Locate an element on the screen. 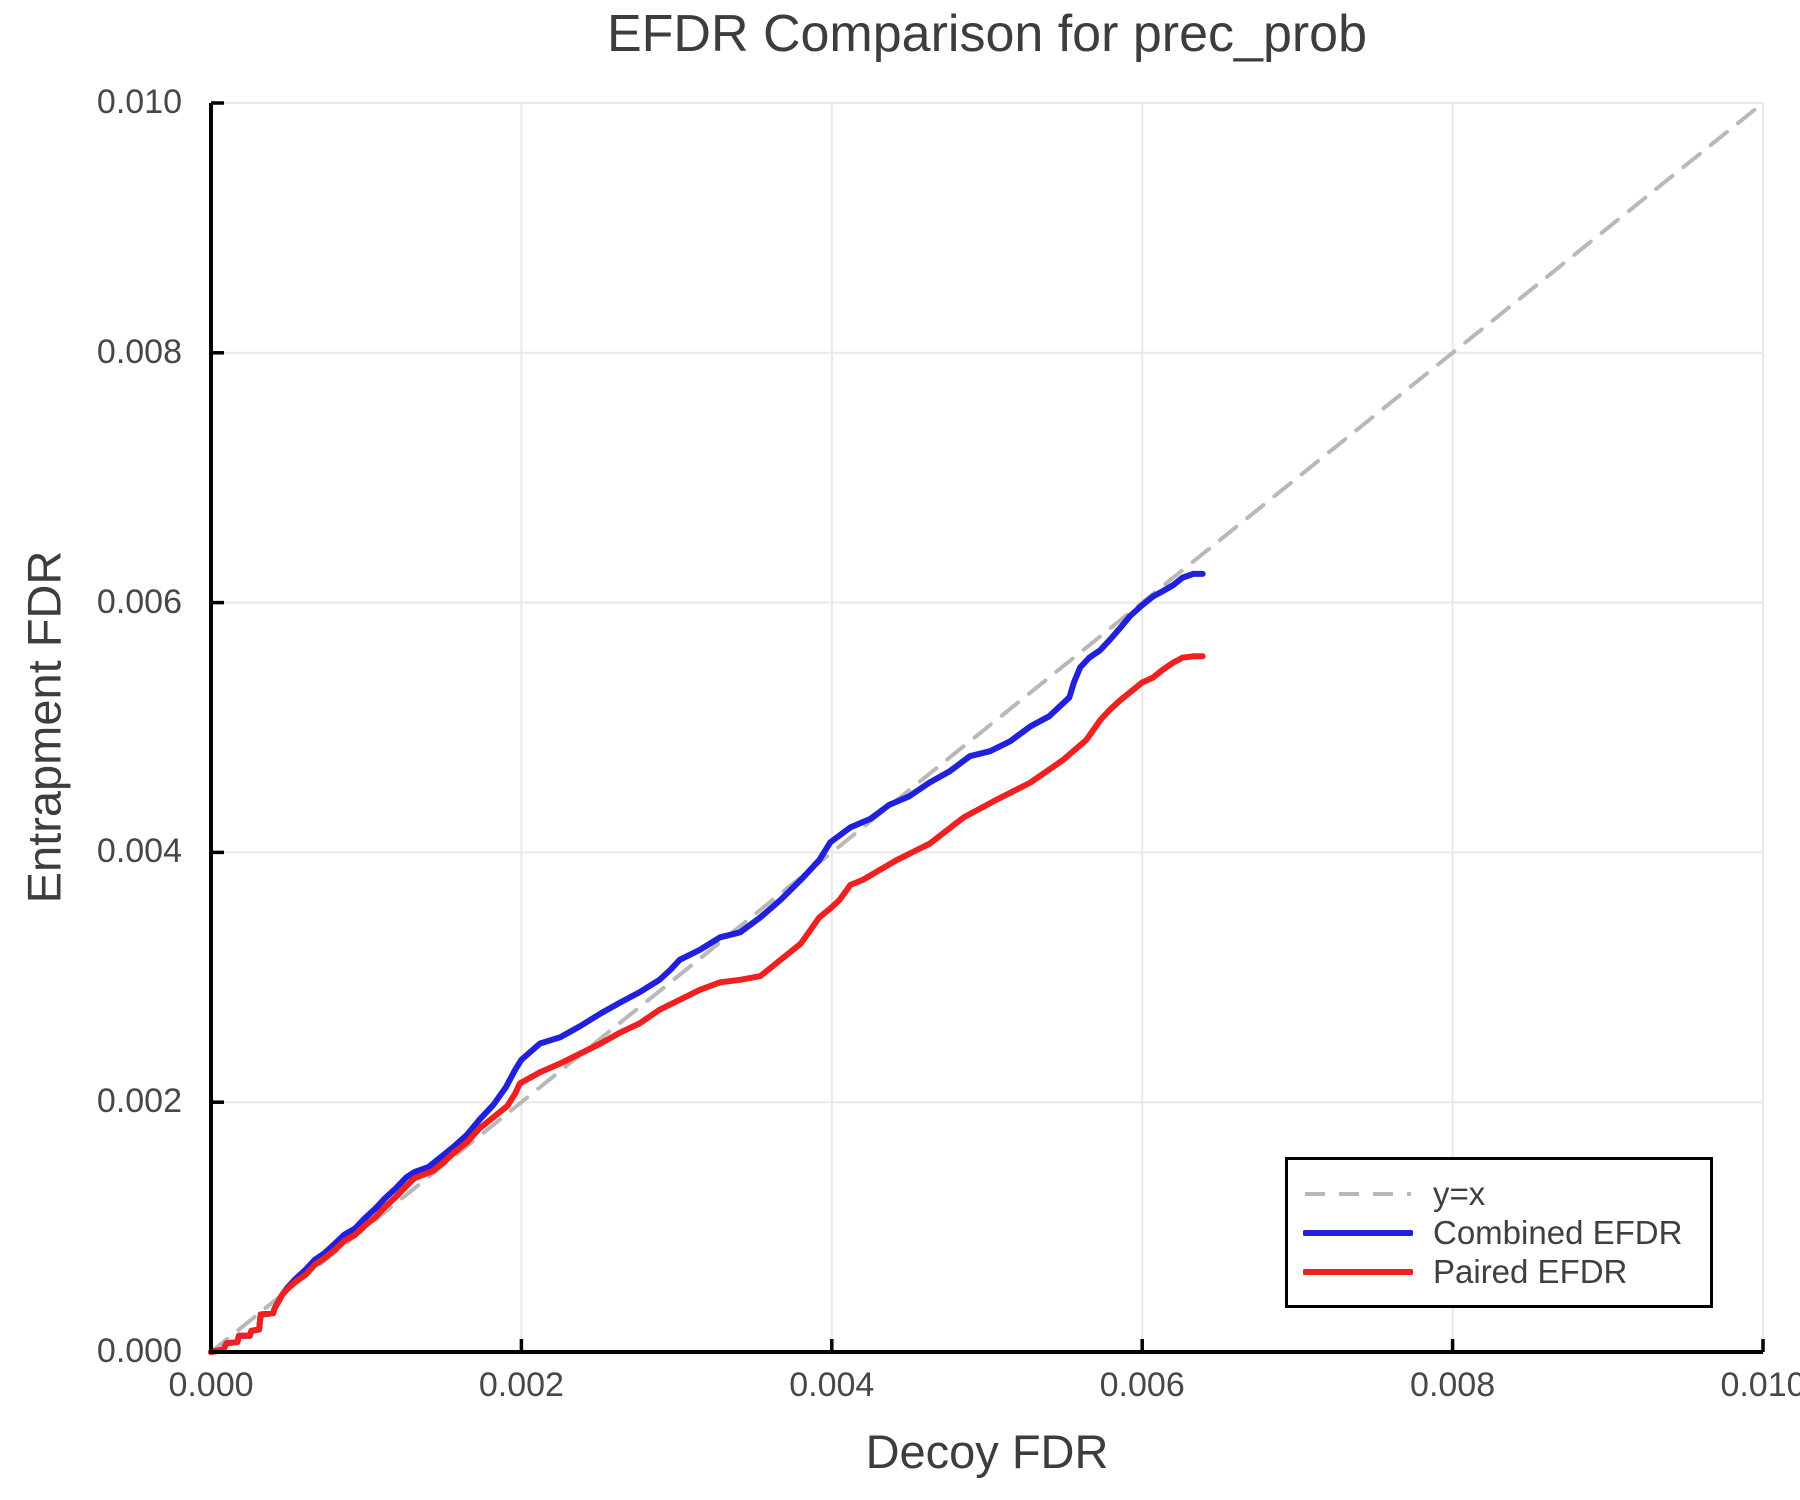 The width and height of the screenshot is (1800, 1500). x-tick-label: 0.000 is located at coordinates (211, 1385).